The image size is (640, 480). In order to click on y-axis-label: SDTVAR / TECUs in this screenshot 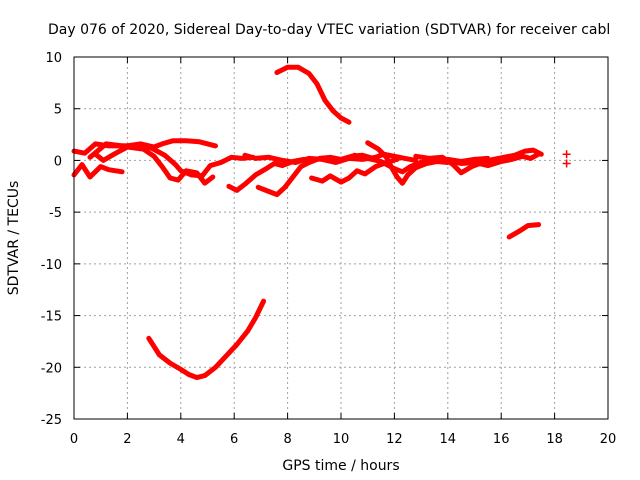, I will do `click(14, 238)`.